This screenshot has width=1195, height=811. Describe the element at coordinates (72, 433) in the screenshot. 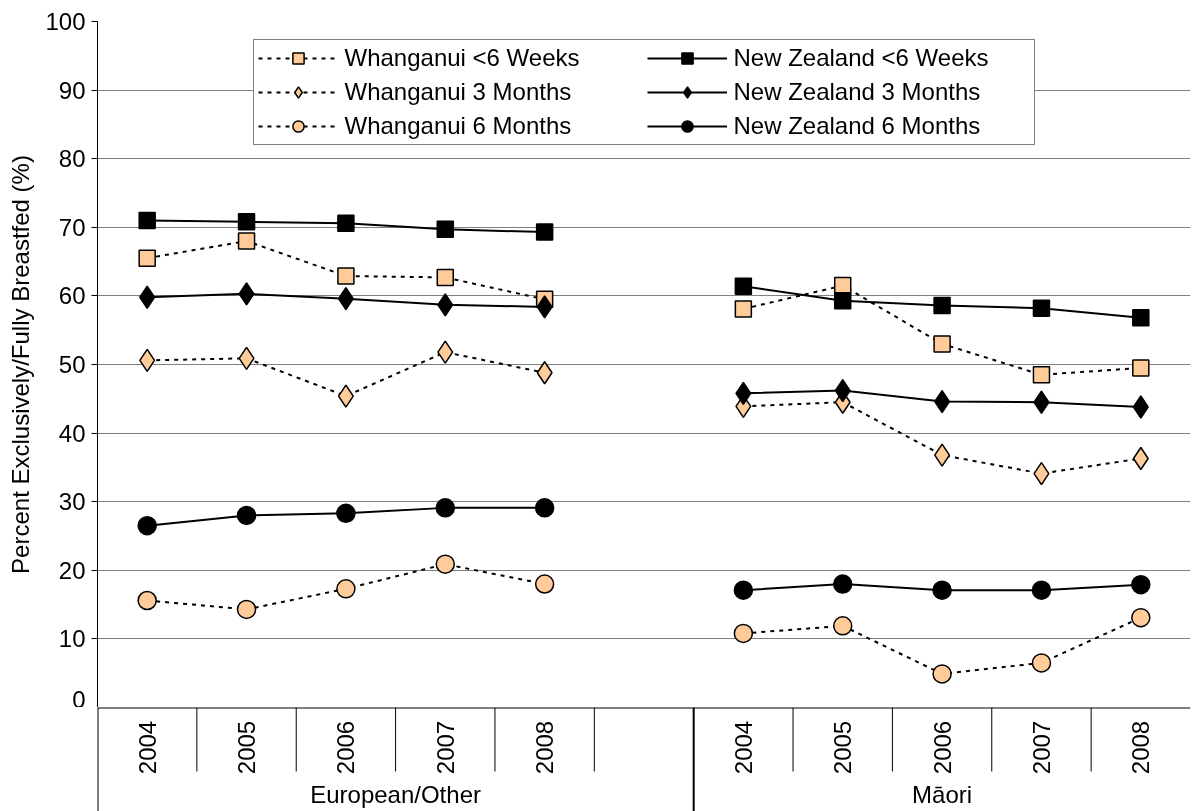

I see `y-tick-label: 40` at that location.